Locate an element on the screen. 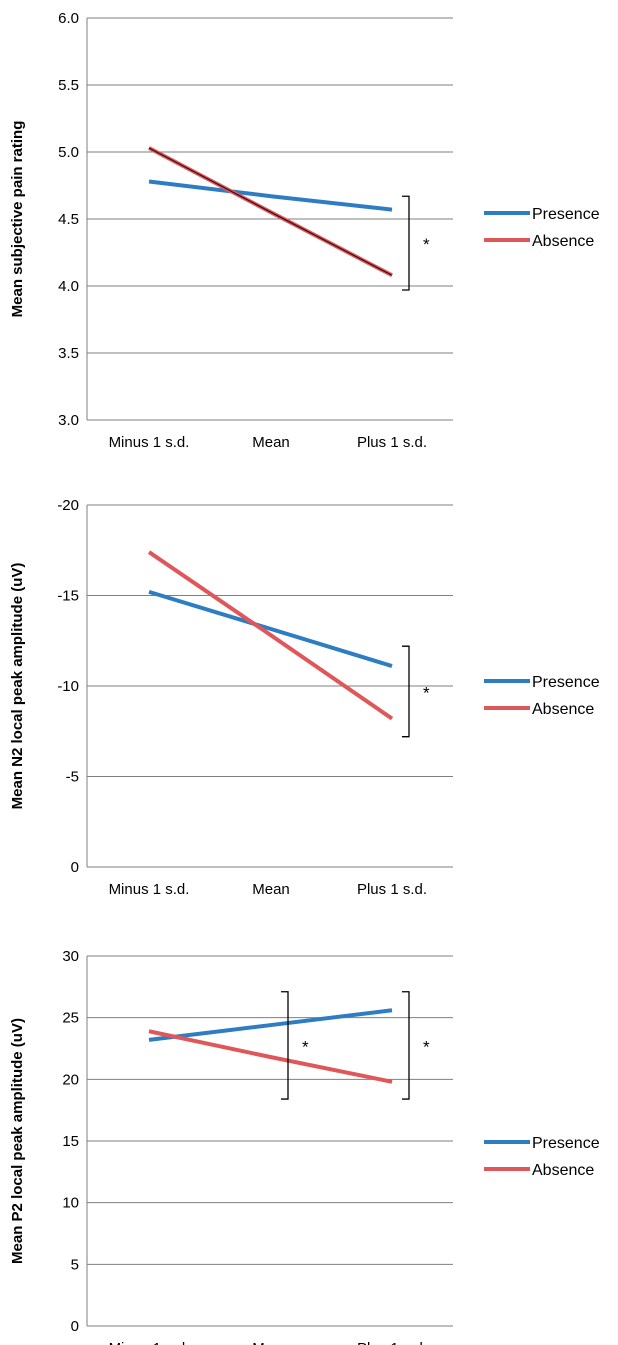 The width and height of the screenshot is (618, 1345). y-tick-label: 4.0 is located at coordinates (68, 286).